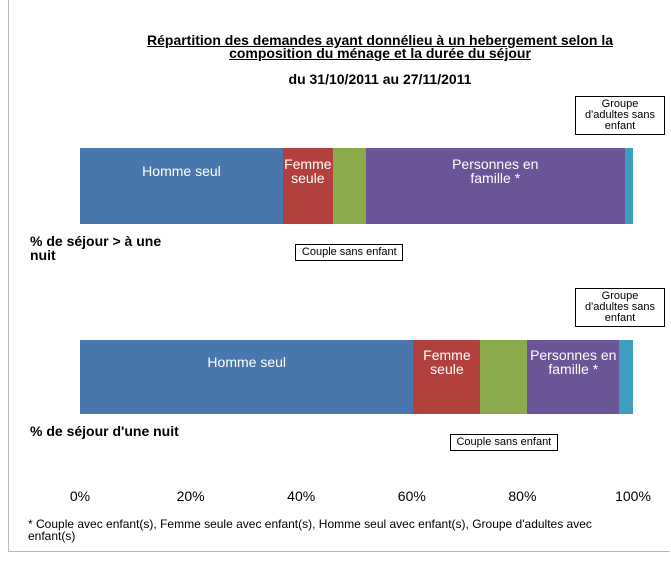 The height and width of the screenshot is (562, 671). I want to click on x-tick-label: 20%, so click(190, 496).